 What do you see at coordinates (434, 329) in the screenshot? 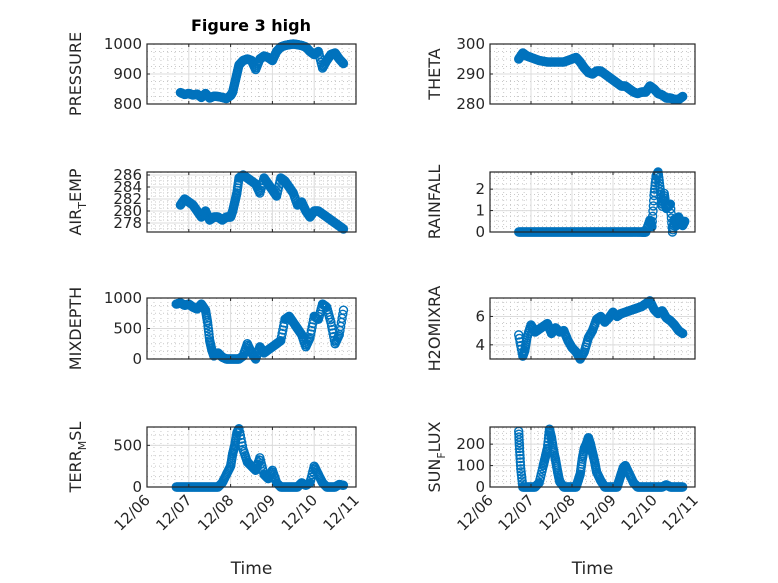
I see `y-axis-label: H2OMIXRA` at bounding box center [434, 329].